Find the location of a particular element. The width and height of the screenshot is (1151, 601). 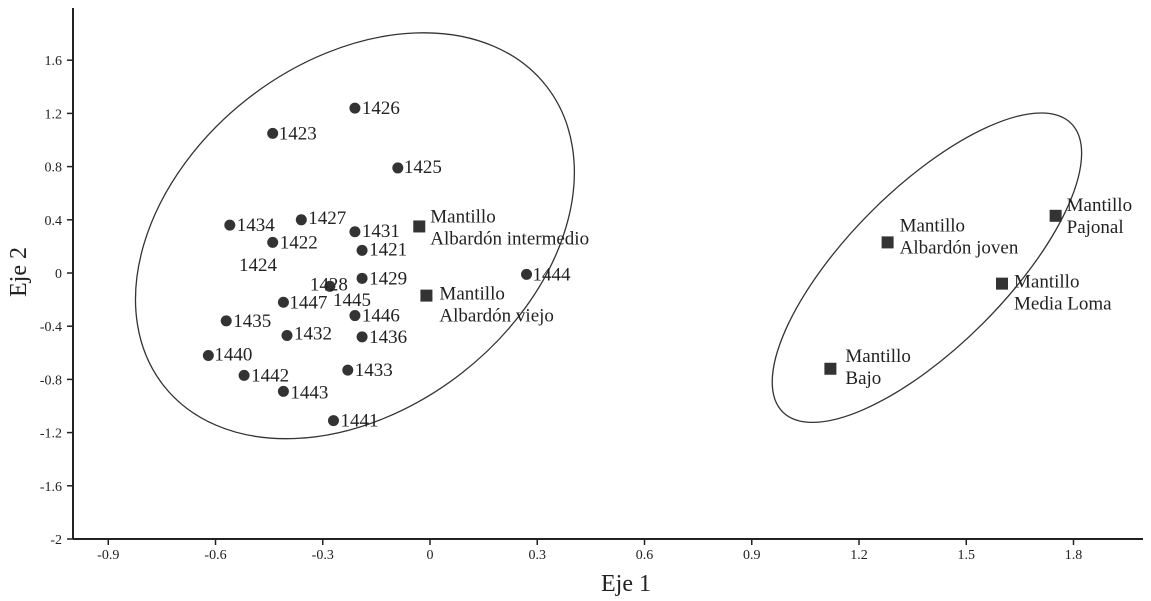

sample-label: 1440 is located at coordinates (233, 354).